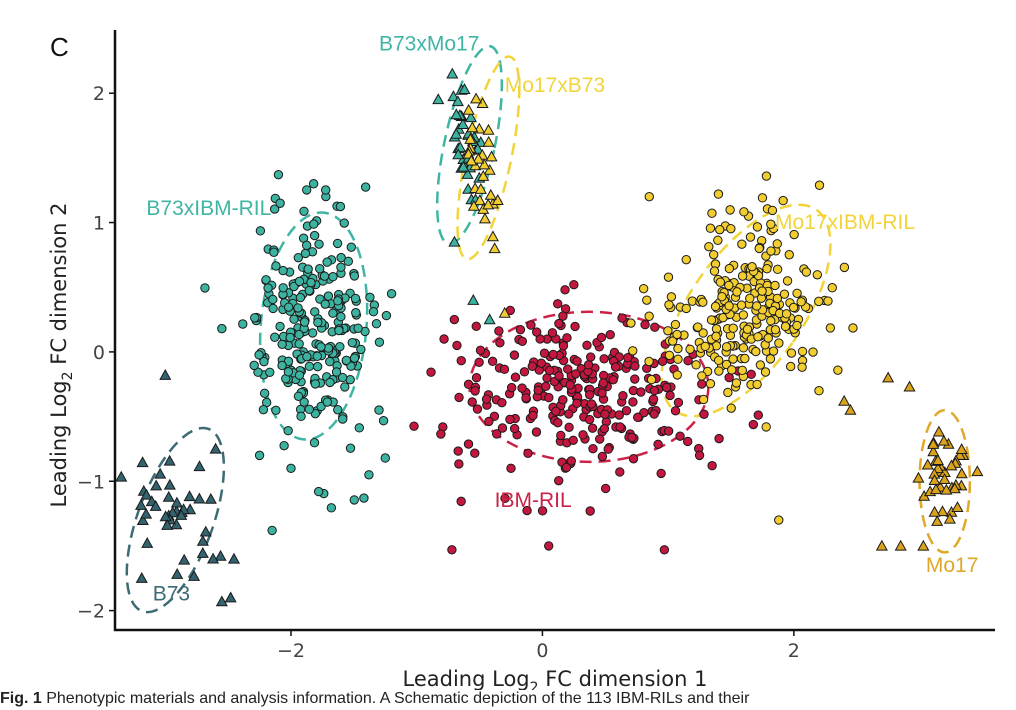 The image size is (1016, 710). What do you see at coordinates (175, 520) in the screenshot?
I see `ellipse-b73` at bounding box center [175, 520].